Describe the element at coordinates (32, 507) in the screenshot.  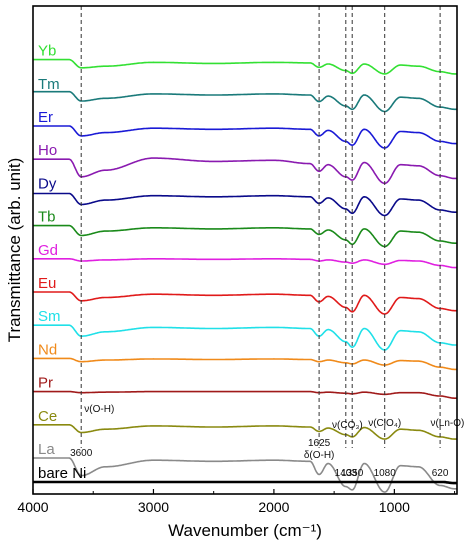
I see `x-tick-label-4000: 4000` at that location.